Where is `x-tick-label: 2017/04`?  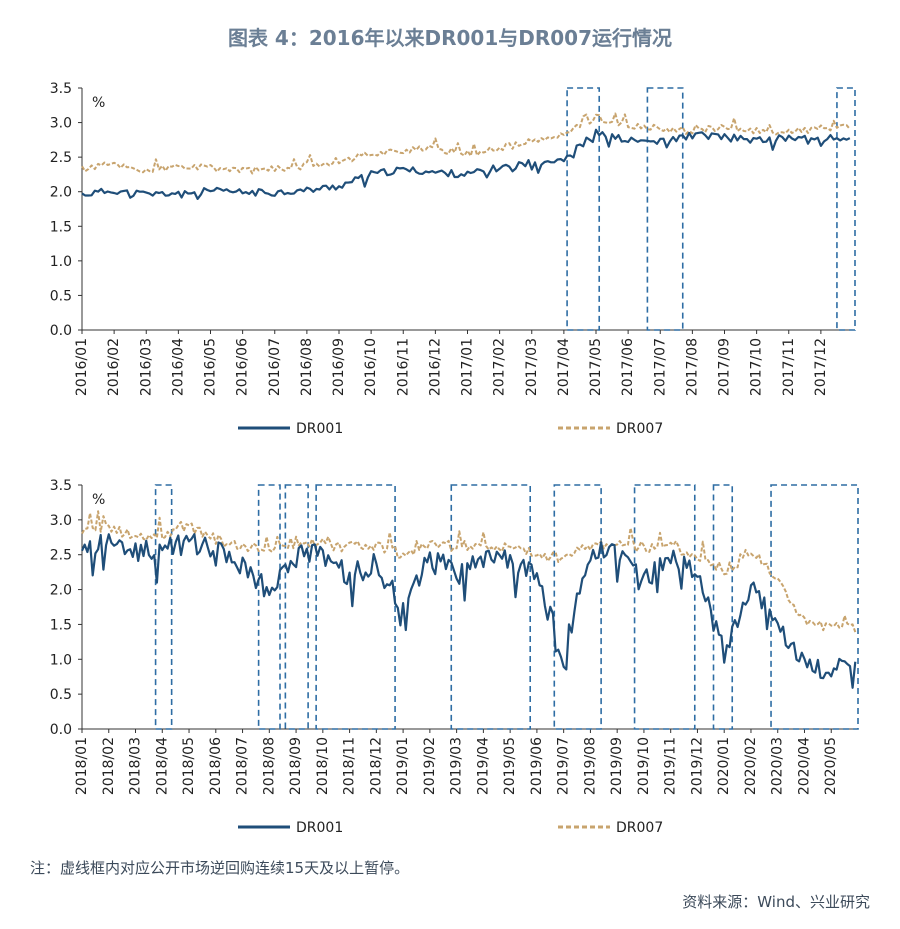 x-tick-label: 2017/04 is located at coordinates (564, 367).